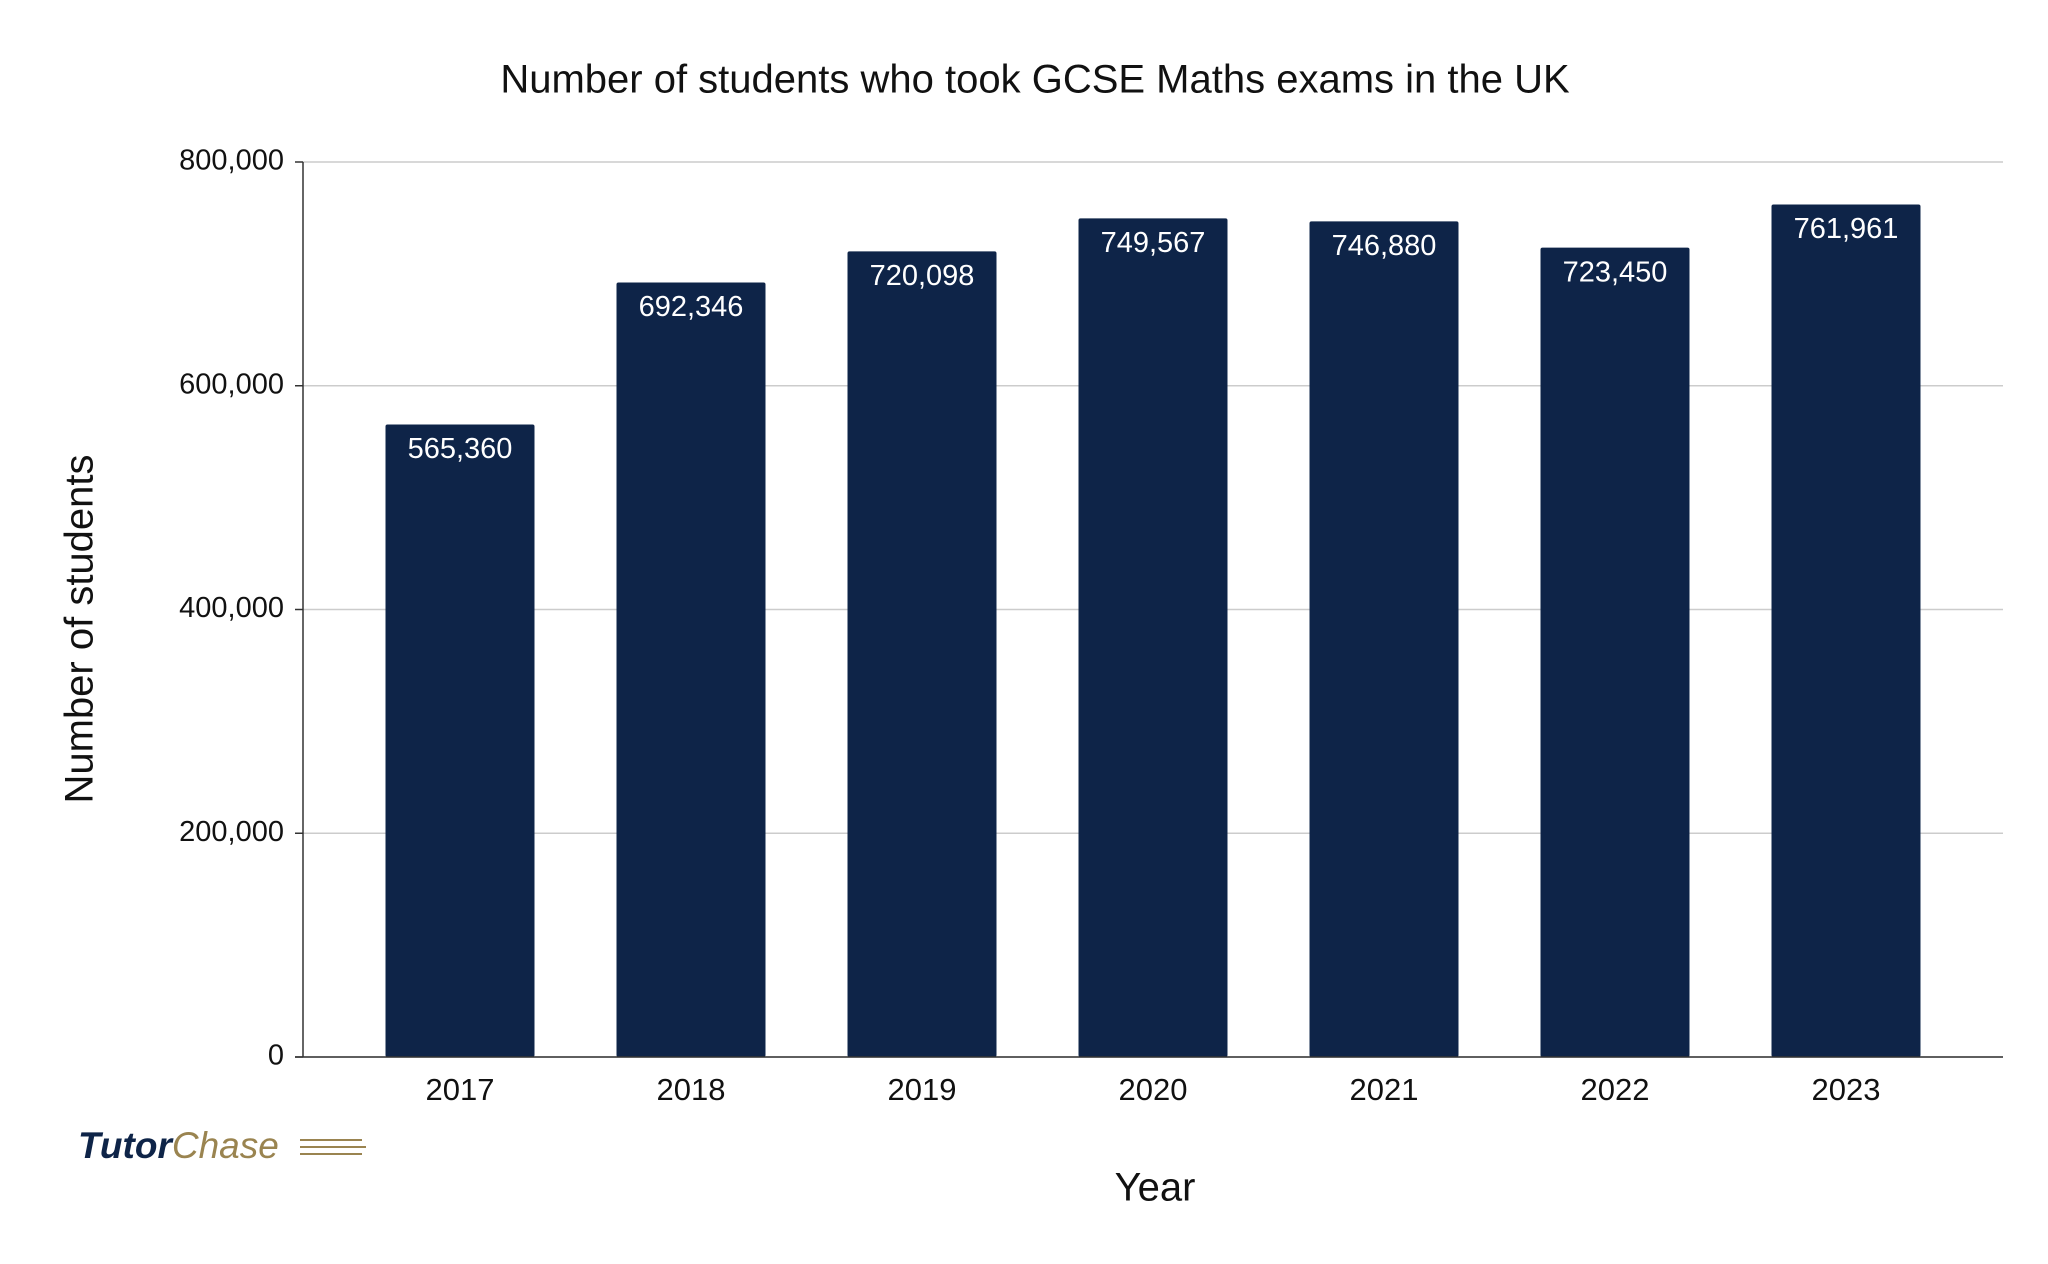 This screenshot has width=2048, height=1264. What do you see at coordinates (1846, 1089) in the screenshot?
I see `x-tick-label: 2023` at bounding box center [1846, 1089].